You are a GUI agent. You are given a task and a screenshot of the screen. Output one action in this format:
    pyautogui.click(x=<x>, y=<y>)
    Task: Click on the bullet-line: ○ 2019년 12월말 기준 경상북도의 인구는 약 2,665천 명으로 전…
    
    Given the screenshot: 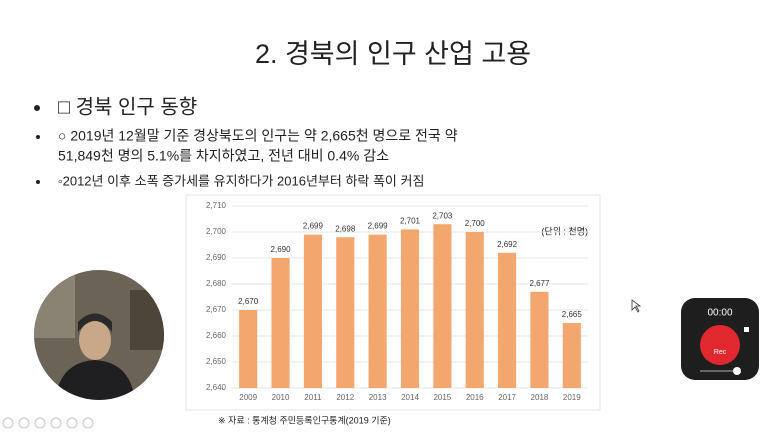 What is the action you would take?
    pyautogui.click(x=258, y=136)
    